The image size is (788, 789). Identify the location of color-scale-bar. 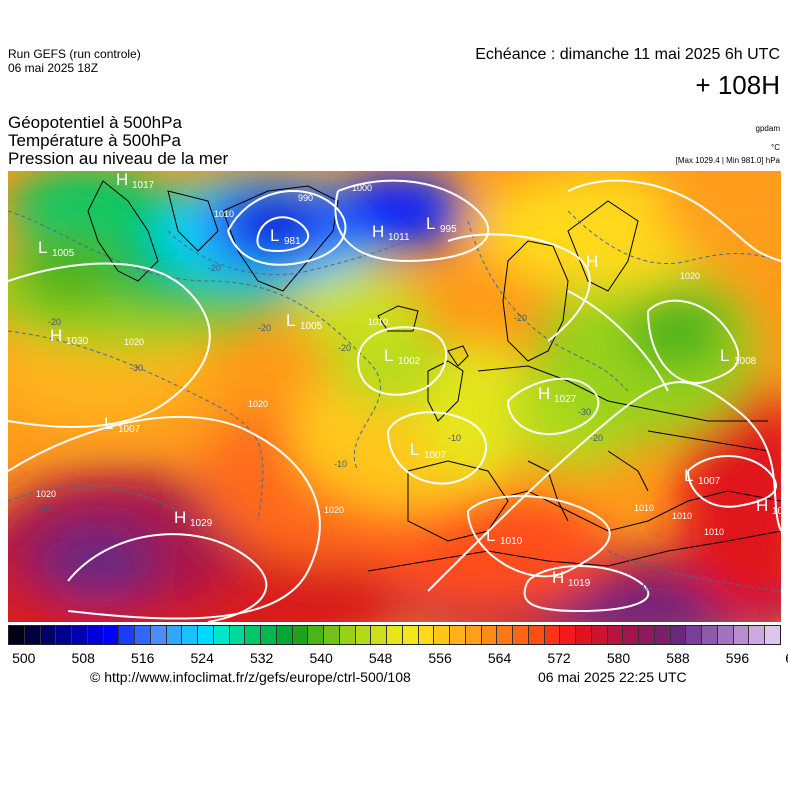
(394, 635).